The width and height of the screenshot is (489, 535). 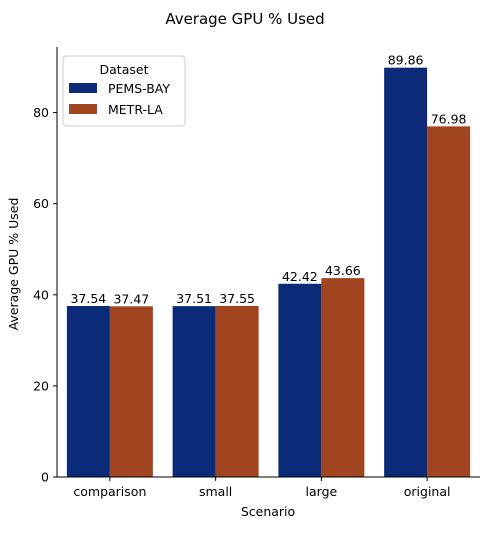 I want to click on bar-large-metr-la, so click(x=343, y=377).